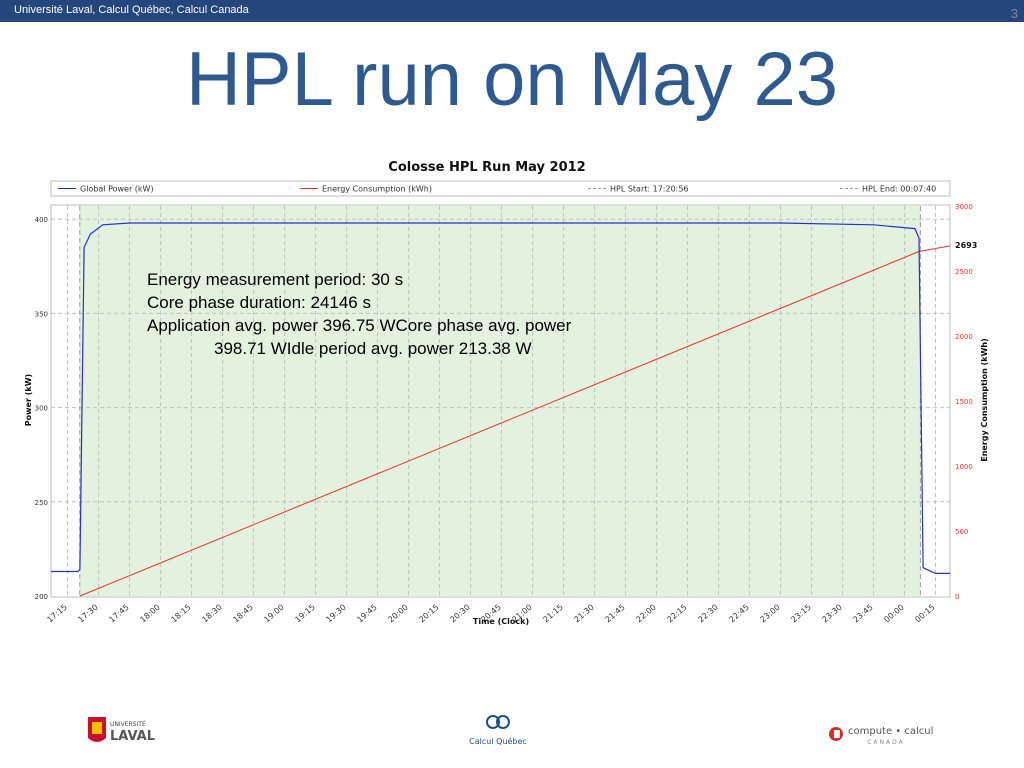 This screenshot has height=768, width=1024. Describe the element at coordinates (366, 614) in the screenshot. I see `x-tick-label: 19:45` at that location.